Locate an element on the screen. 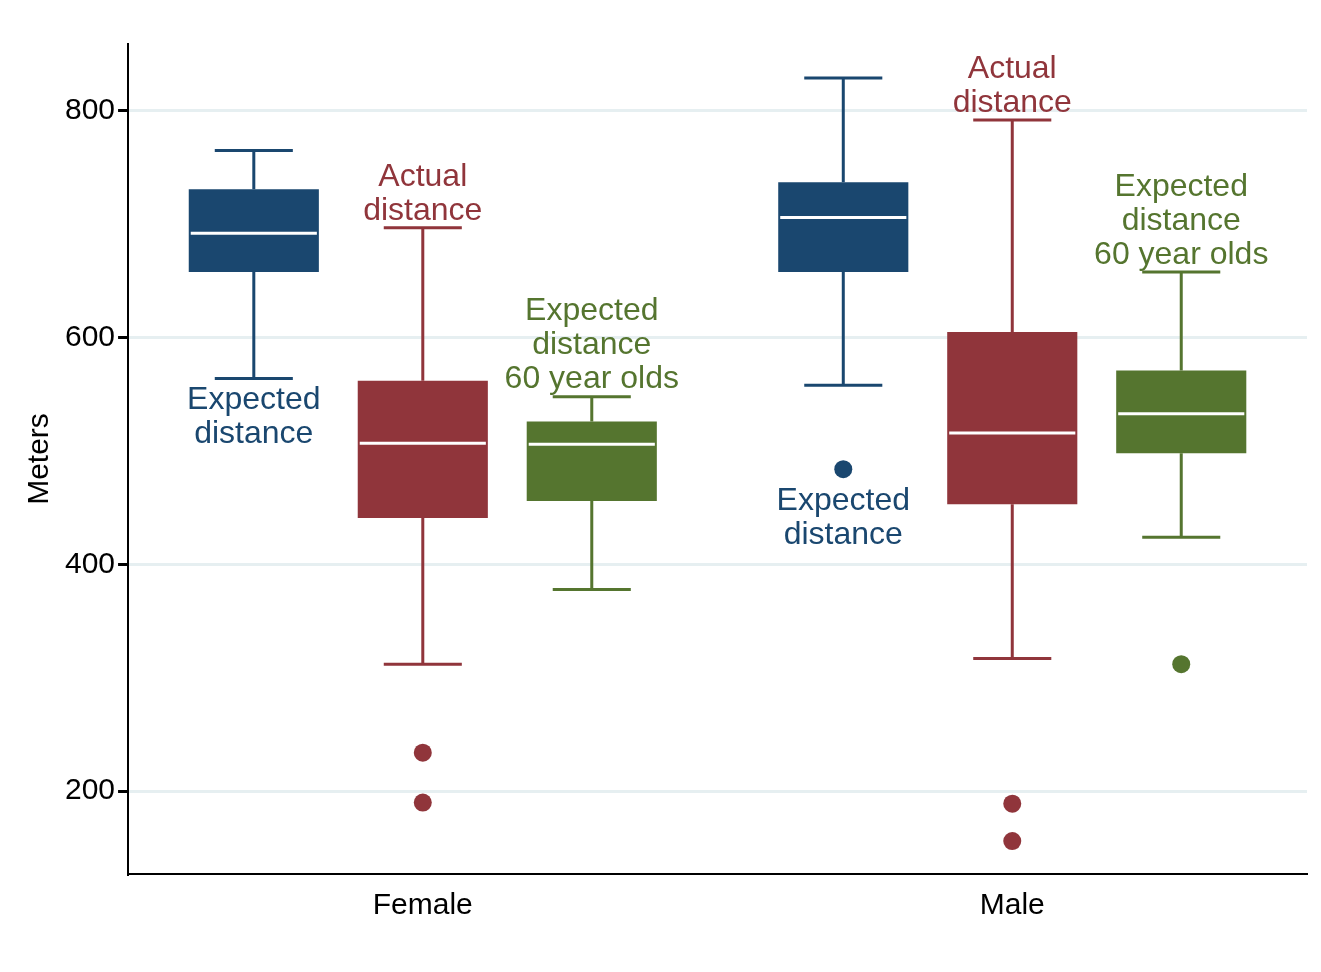 The image size is (1321, 972). x-tick-label: Male is located at coordinates (1012, 904).